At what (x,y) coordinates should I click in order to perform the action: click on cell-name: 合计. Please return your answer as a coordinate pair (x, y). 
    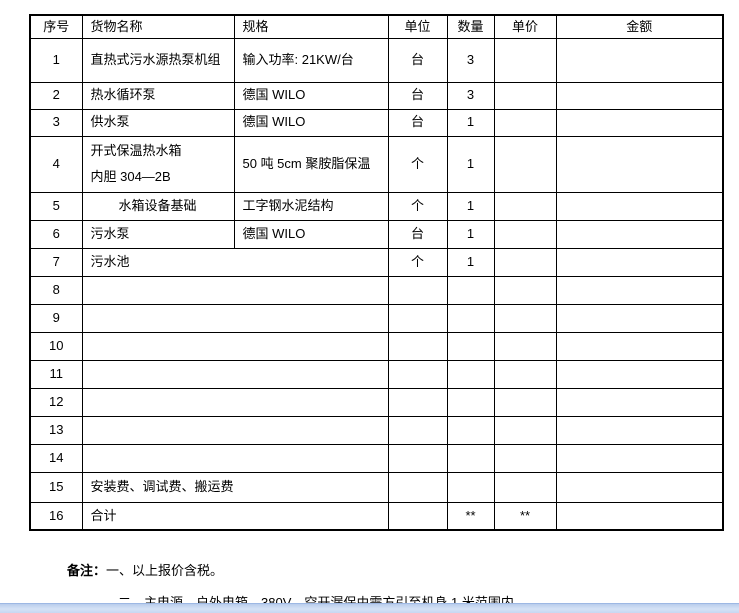
    Looking at the image, I should click on (235, 516).